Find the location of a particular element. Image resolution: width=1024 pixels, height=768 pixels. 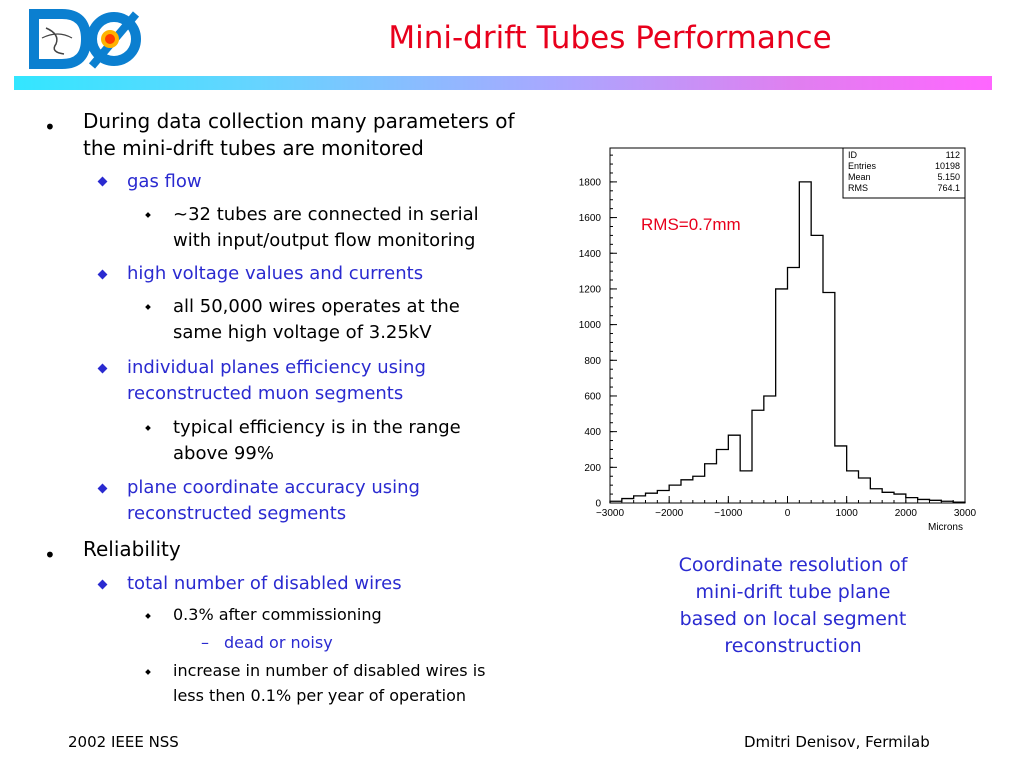

bullet-text: individual planes efficiency using is located at coordinates (276, 367).